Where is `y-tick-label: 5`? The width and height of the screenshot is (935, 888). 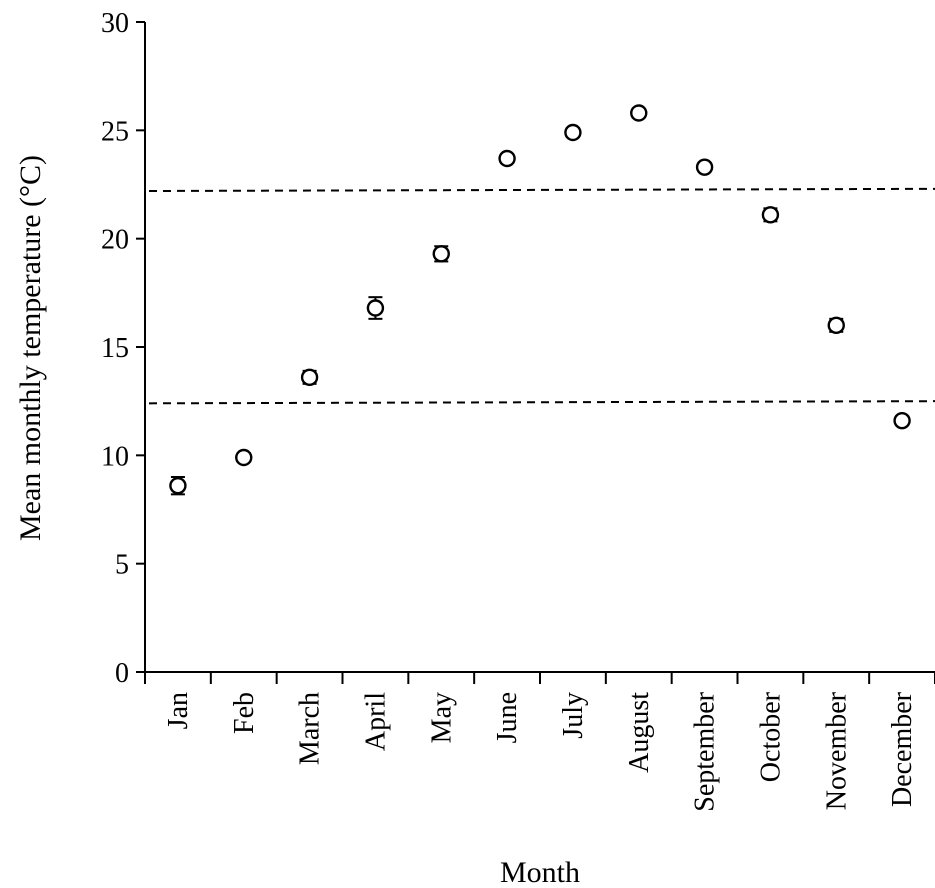 y-tick-label: 5 is located at coordinates (122, 565).